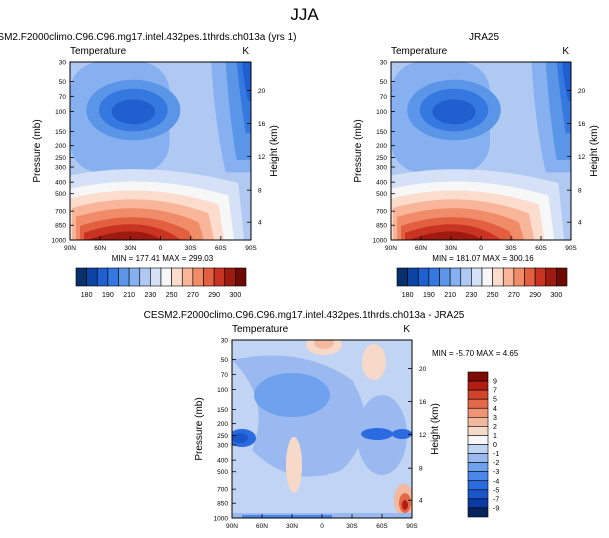 This screenshot has height=538, width=609. I want to click on colorbar-label: -2, so click(496, 463).